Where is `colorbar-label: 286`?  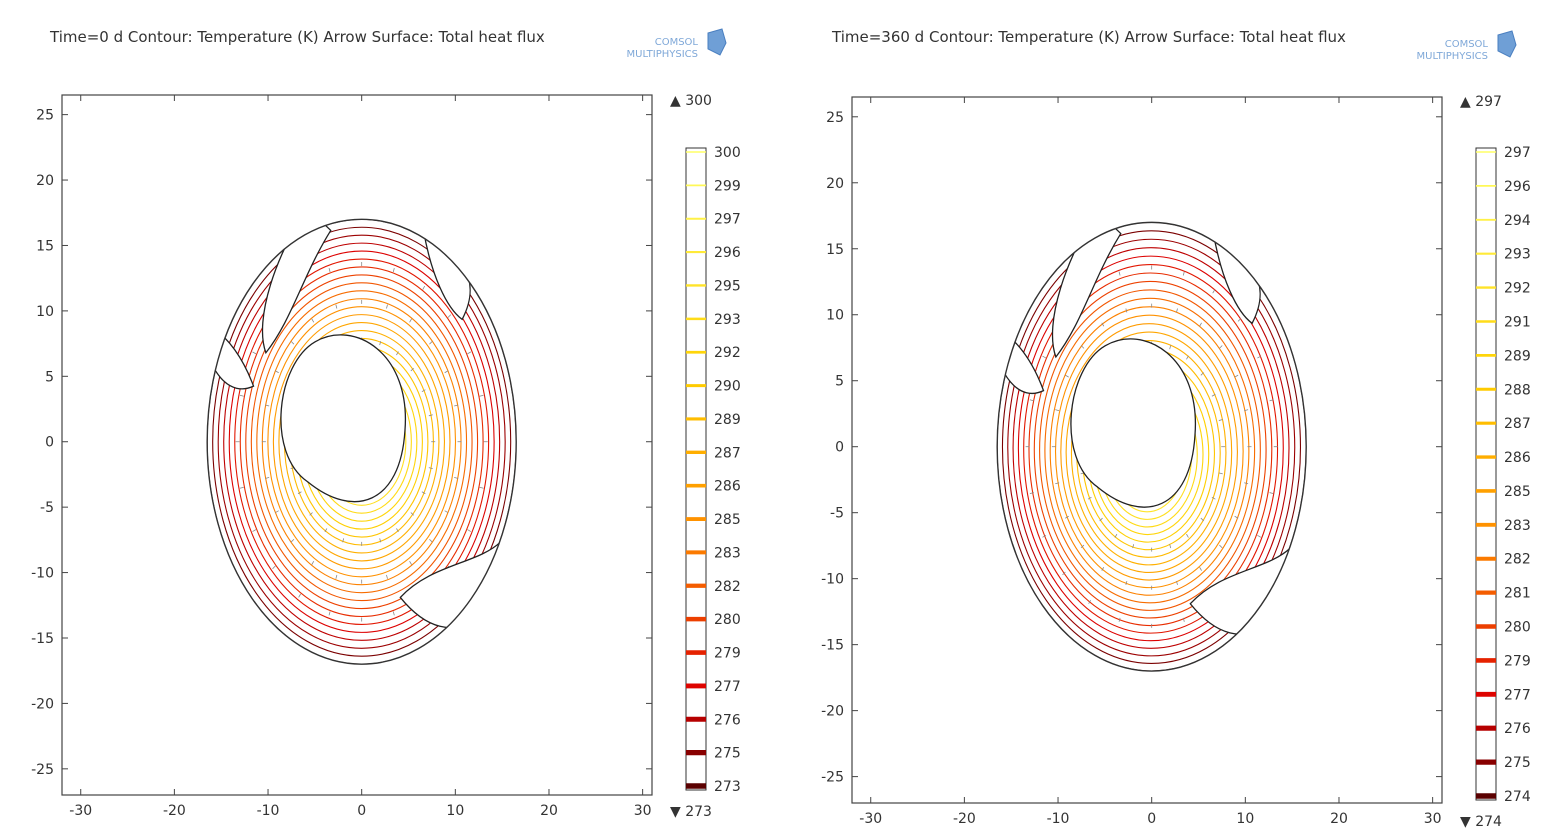 colorbar-label: 286 is located at coordinates (727, 487).